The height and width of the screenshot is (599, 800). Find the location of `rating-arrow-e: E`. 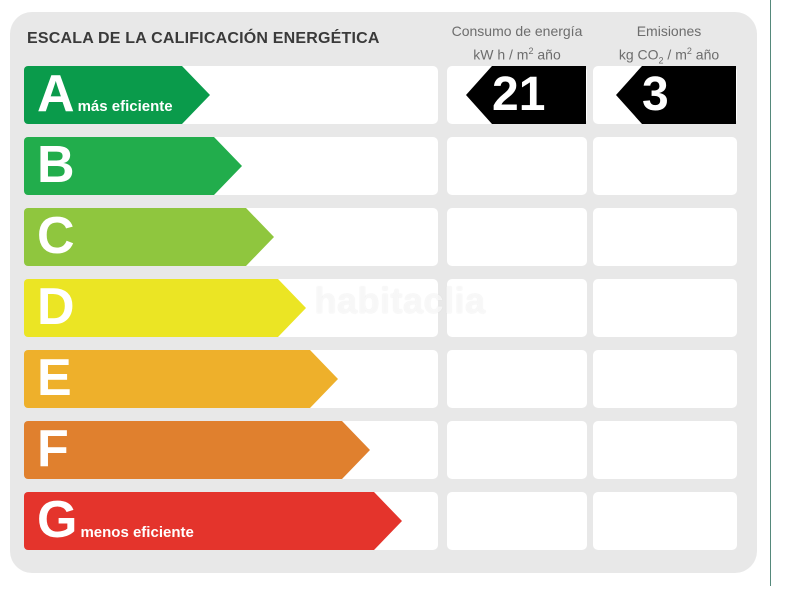

rating-arrow-e: E is located at coordinates (181, 379).